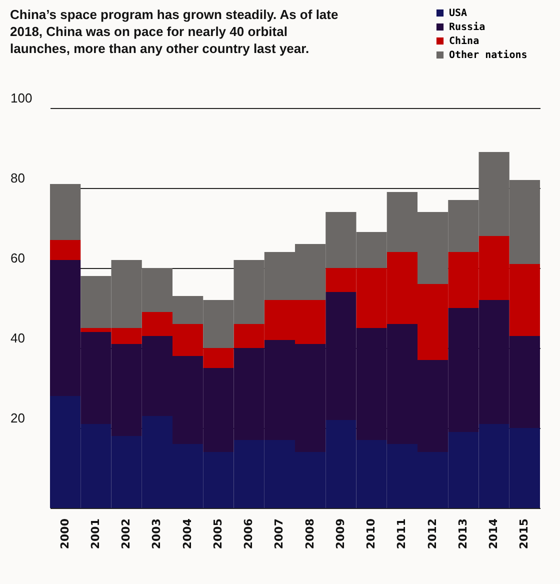  What do you see at coordinates (279, 534) in the screenshot?
I see `x-tick-label: 2007` at bounding box center [279, 534].